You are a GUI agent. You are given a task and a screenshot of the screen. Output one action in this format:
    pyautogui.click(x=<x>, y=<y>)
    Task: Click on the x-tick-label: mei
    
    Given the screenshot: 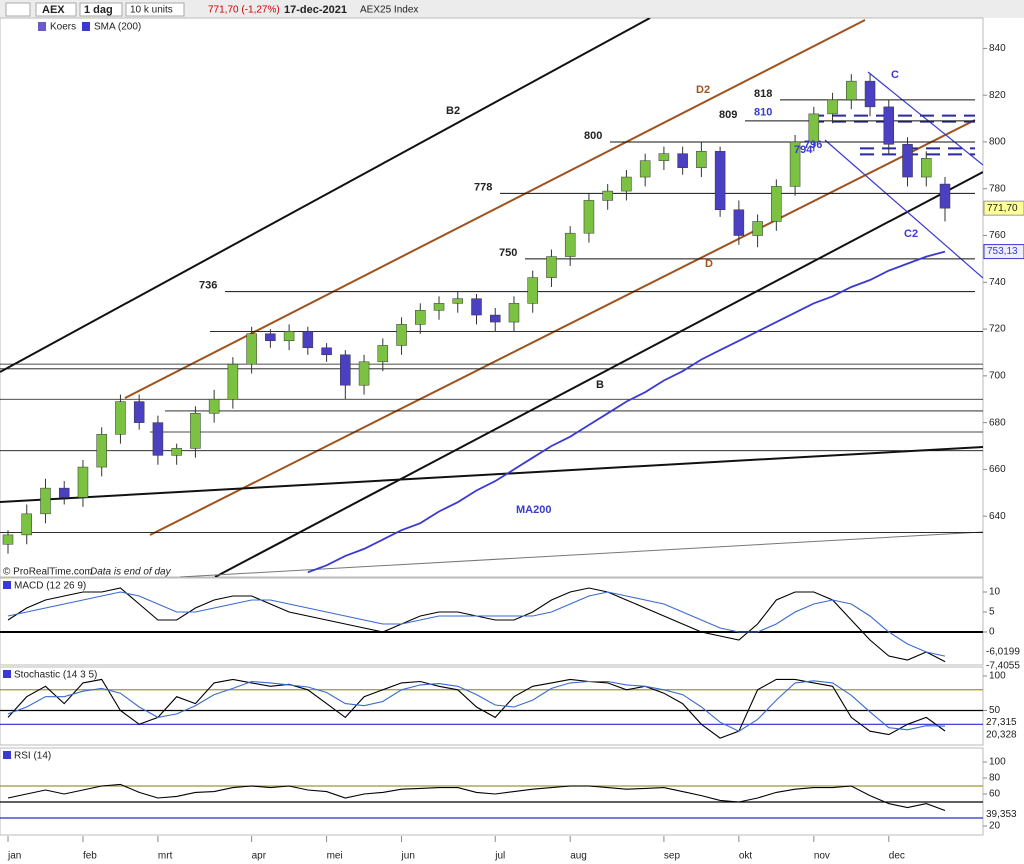 What is the action you would take?
    pyautogui.click(x=335, y=856)
    